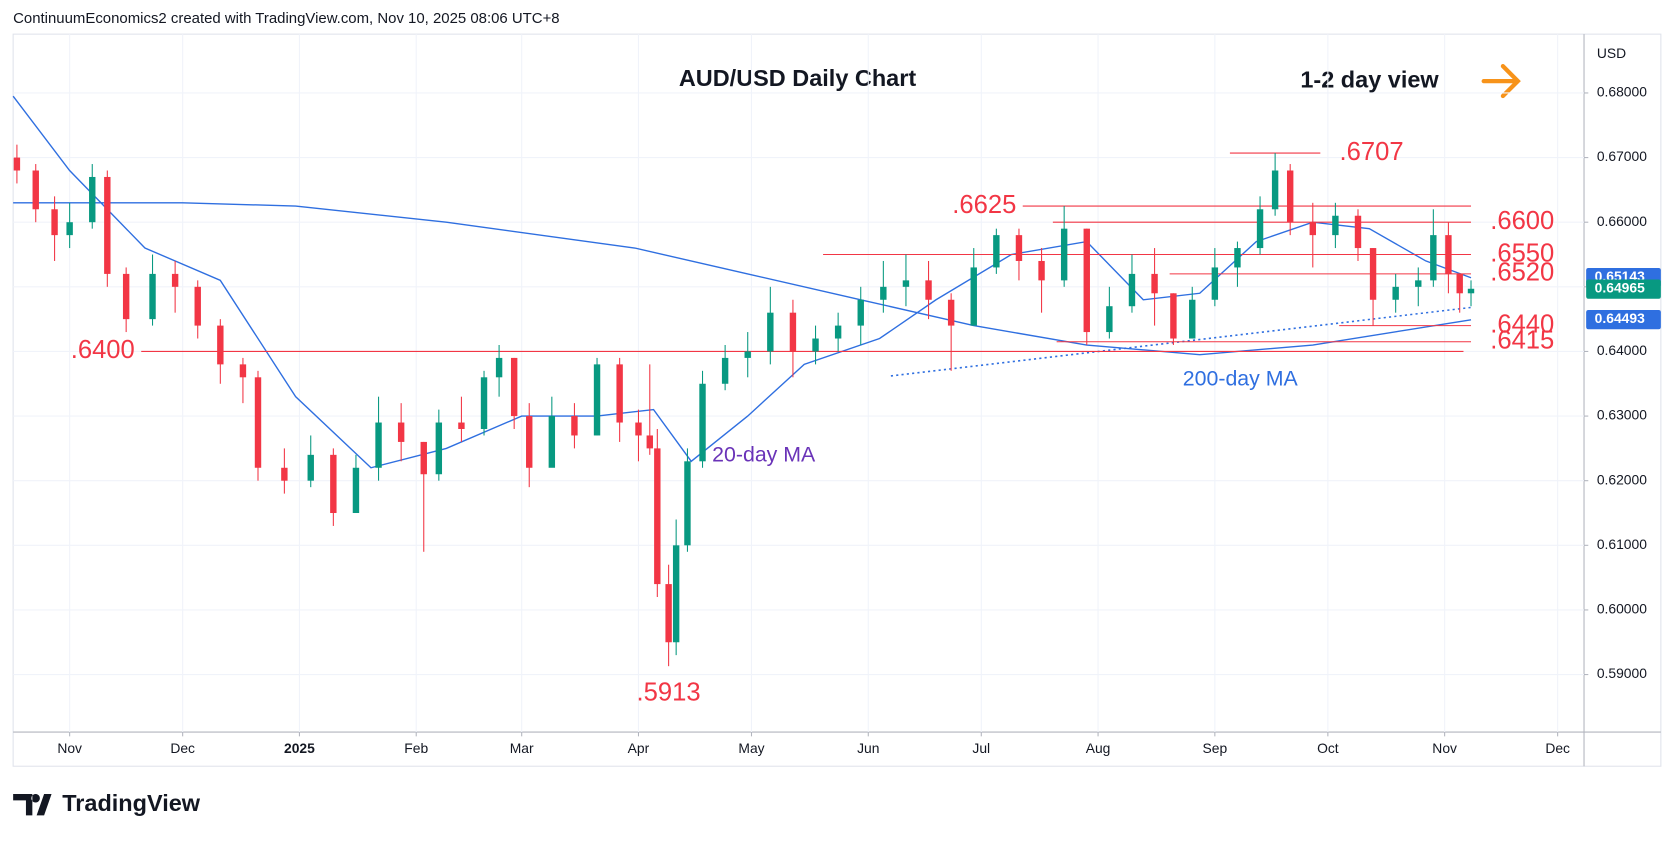 This screenshot has height=842, width=1674. Describe the element at coordinates (798, 78) in the screenshot. I see `chart-title: AUD/USD Daily Chart` at that location.